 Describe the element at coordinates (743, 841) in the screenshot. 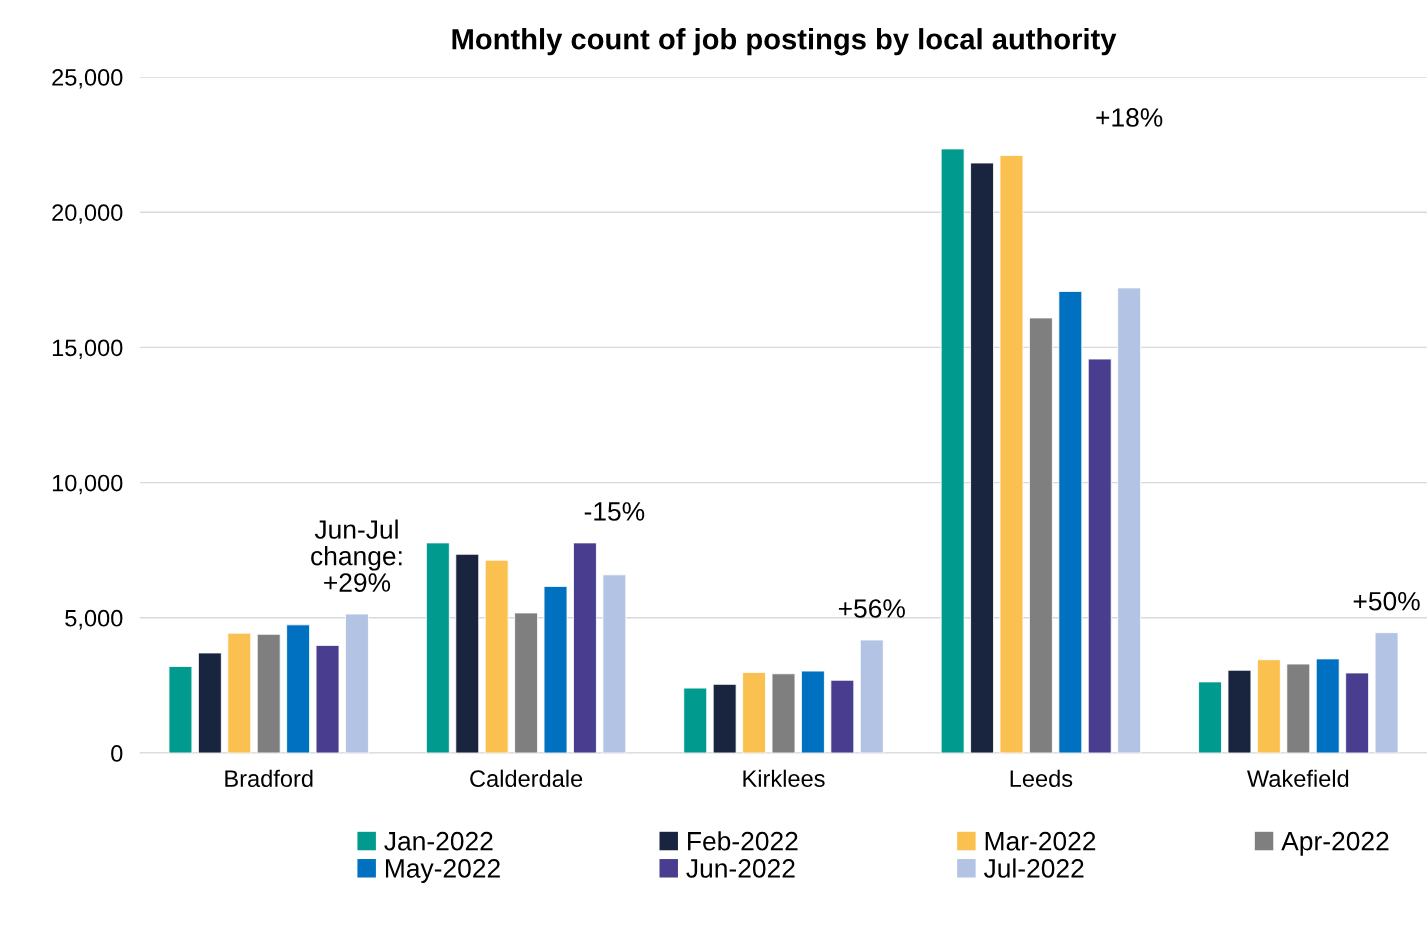

I see `legend-label: Feb-2022` at that location.